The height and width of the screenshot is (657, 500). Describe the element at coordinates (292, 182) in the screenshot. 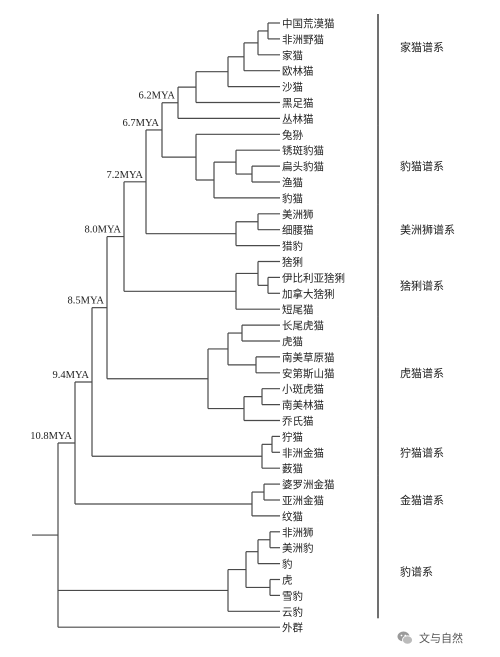

I see `species-label: 渔猫` at that location.